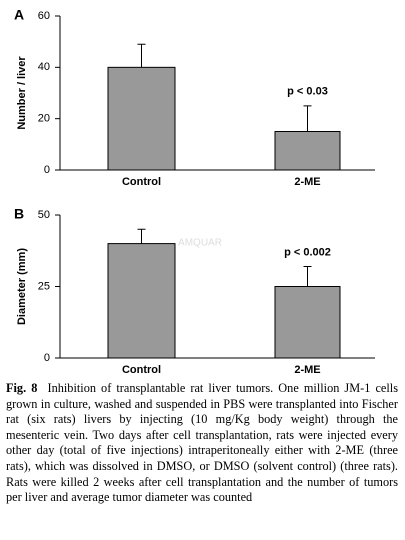 Image resolution: width=405 pixels, height=540 pixels. I want to click on panel-label: A, so click(19, 15).